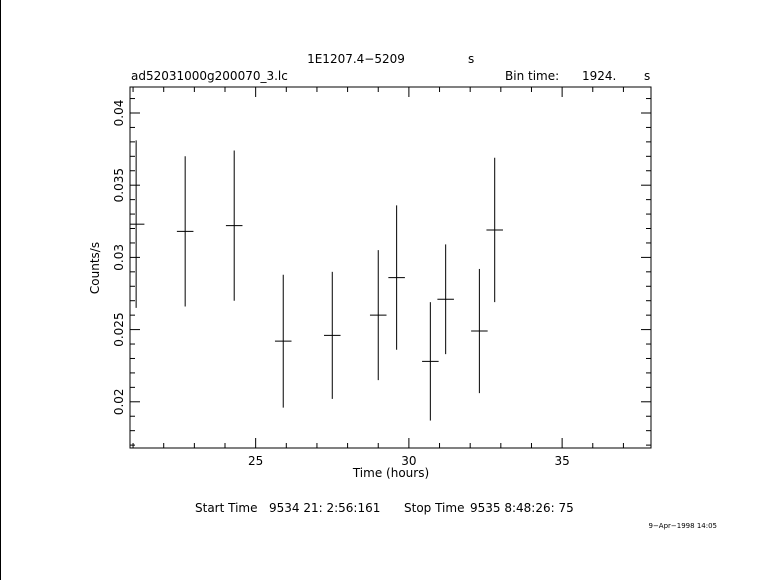 This screenshot has height=580, width=781. I want to click on stop-time-label: Stop Time, so click(434, 508).